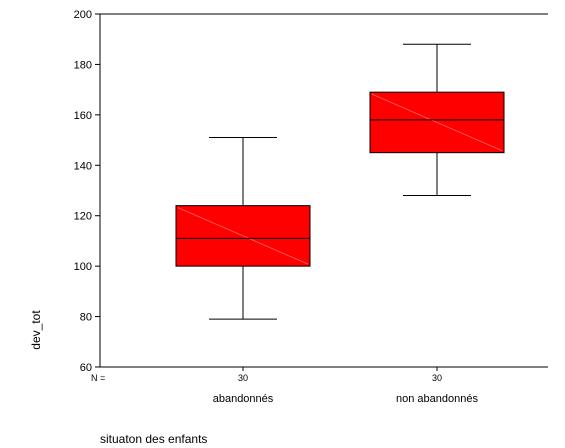 The image size is (565, 448). What do you see at coordinates (98, 378) in the screenshot?
I see `n-label: N =` at bounding box center [98, 378].